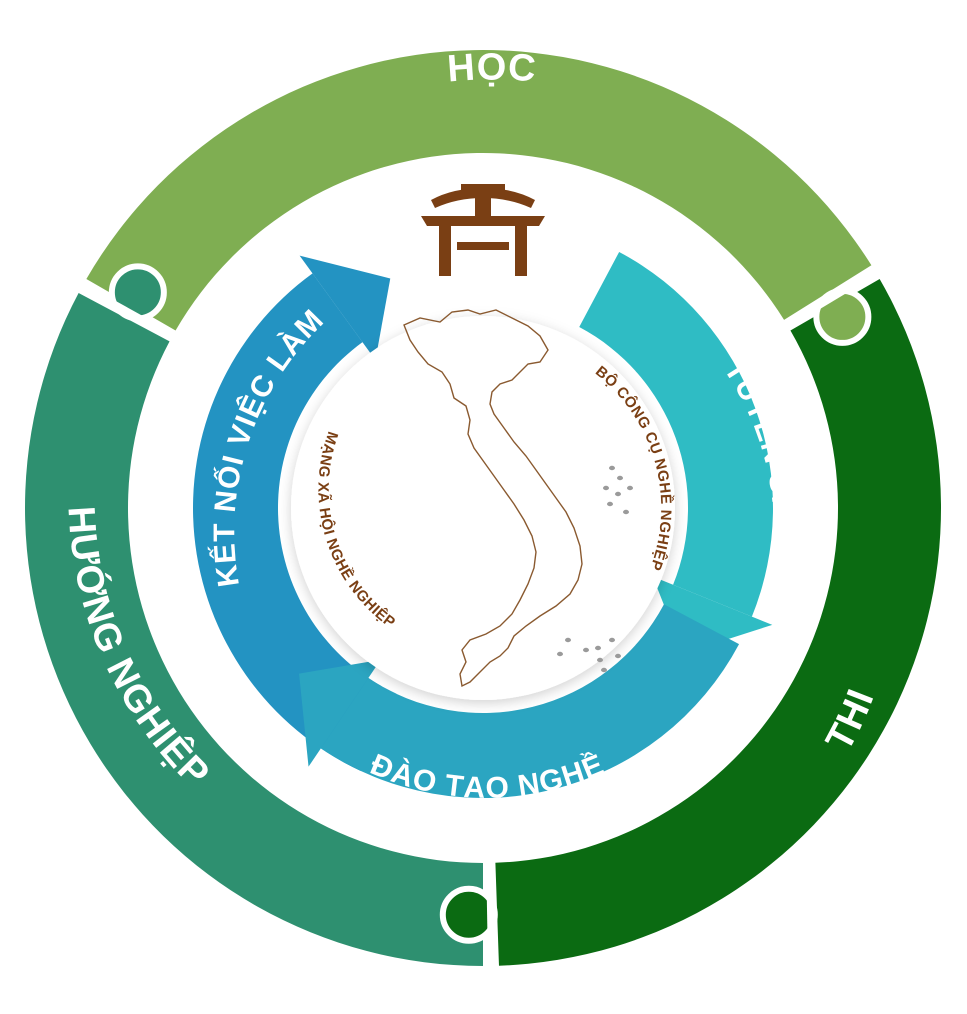  I want to click on arrow-ket-noi-viec-lam, so click(294, 513).